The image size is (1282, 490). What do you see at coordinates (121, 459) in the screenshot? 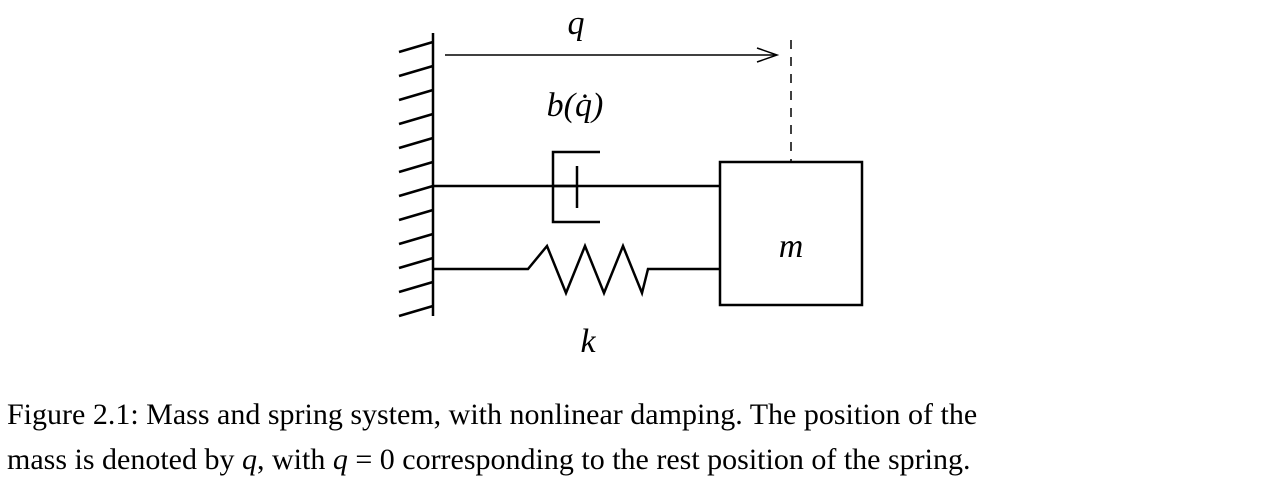
I see `caption-text-2a: mass is denoted by` at bounding box center [121, 459].